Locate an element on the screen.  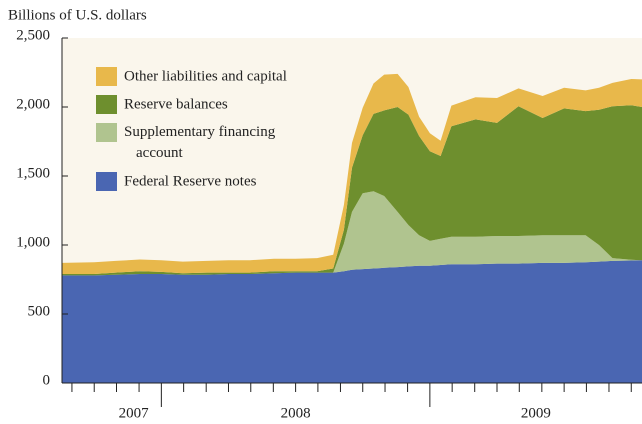
y-axis-label: Billions of U.S. dollars is located at coordinates (77, 15).